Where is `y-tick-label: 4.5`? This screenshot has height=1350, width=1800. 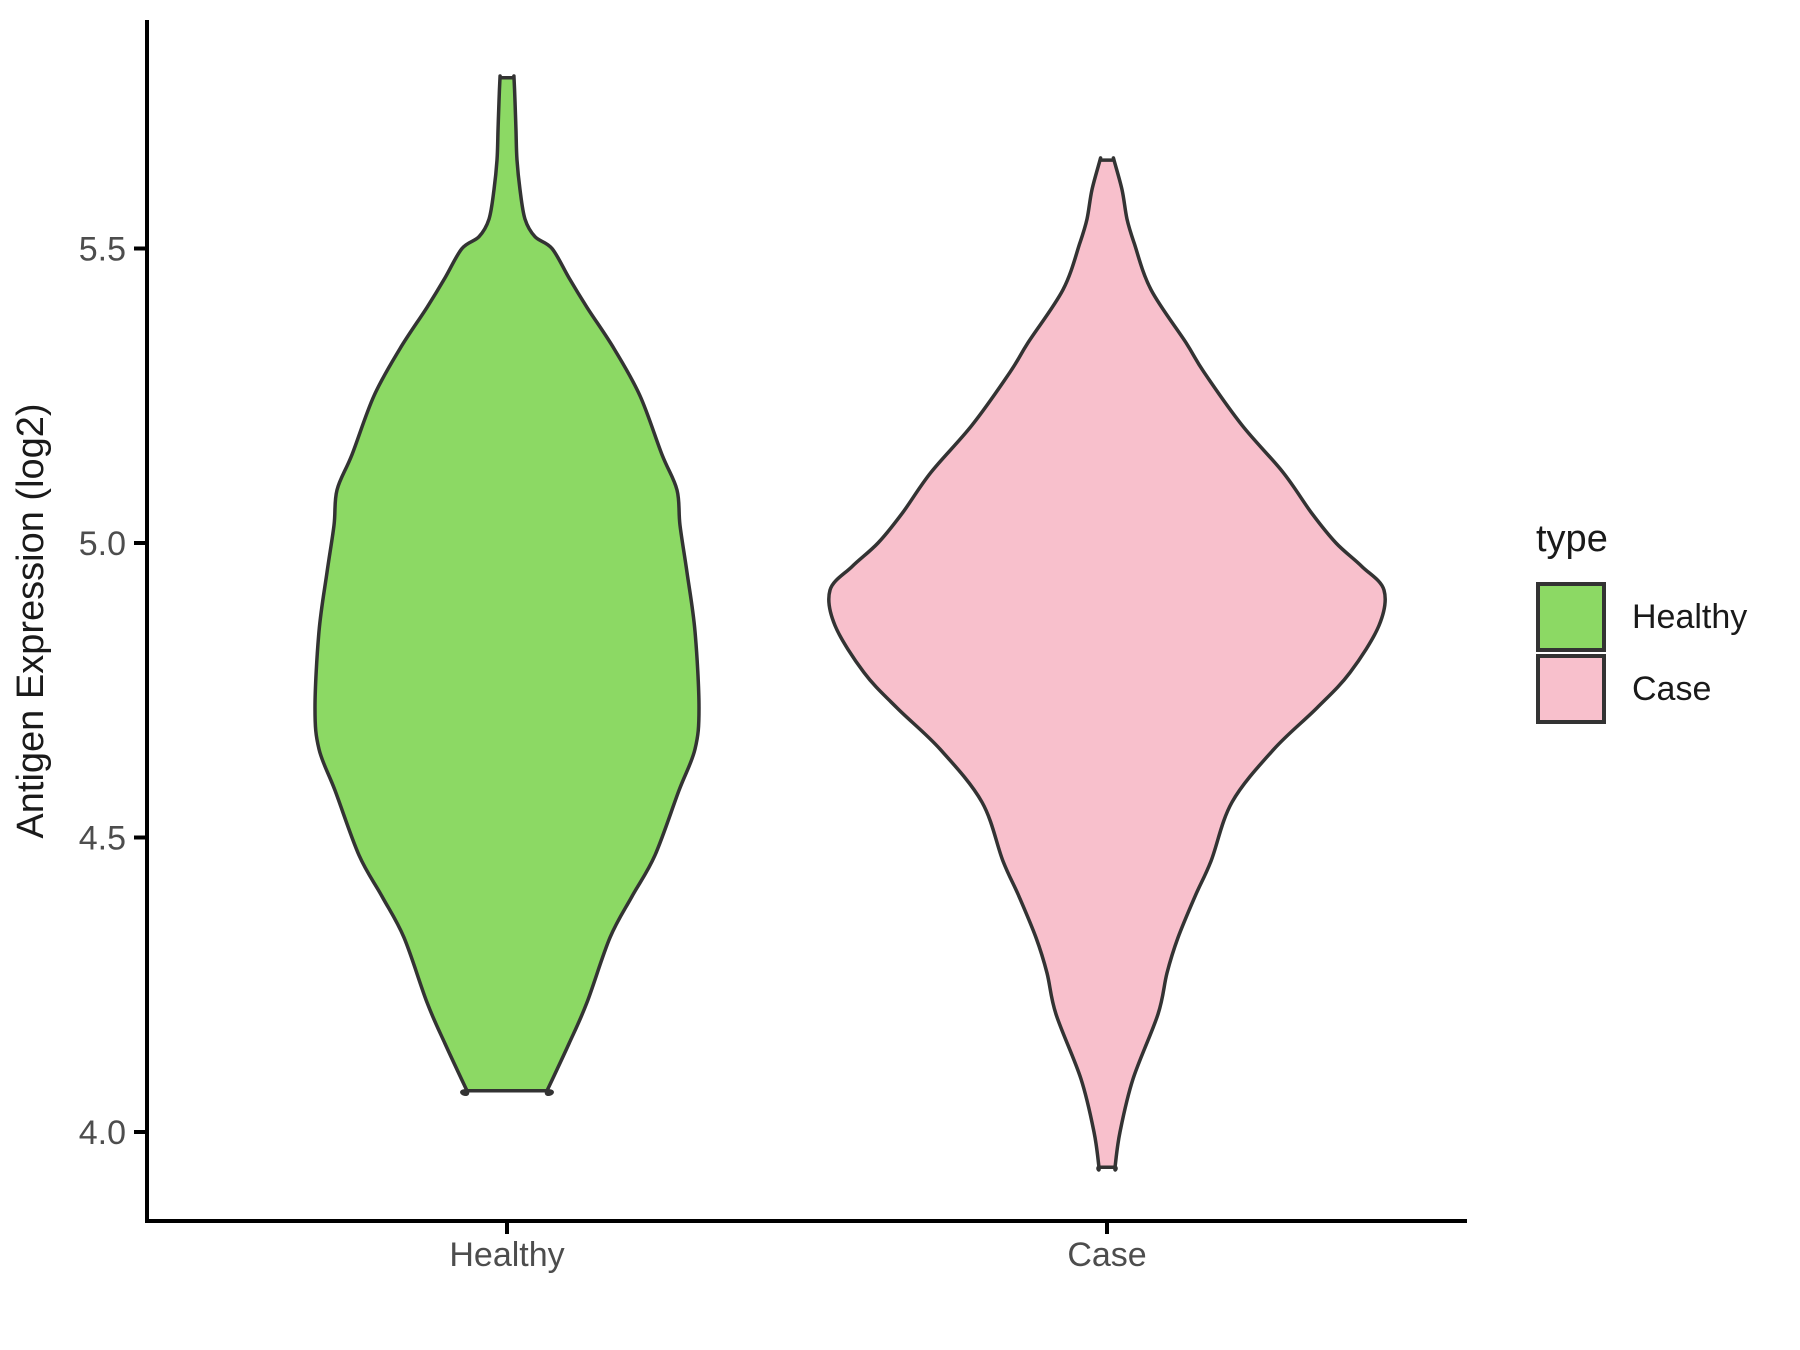 y-tick-label: 4.5 is located at coordinates (102, 839).